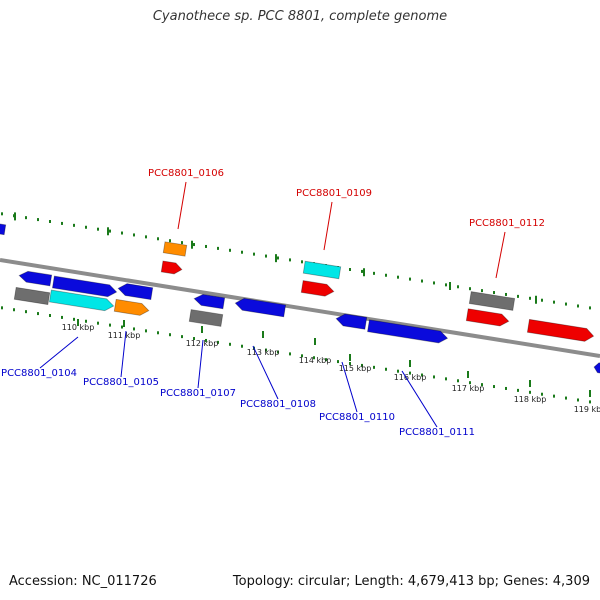 The image size is (600, 600). What do you see at coordinates (507, 223) in the screenshot?
I see `gene-label-top: PCC8801_0112` at bounding box center [507, 223].